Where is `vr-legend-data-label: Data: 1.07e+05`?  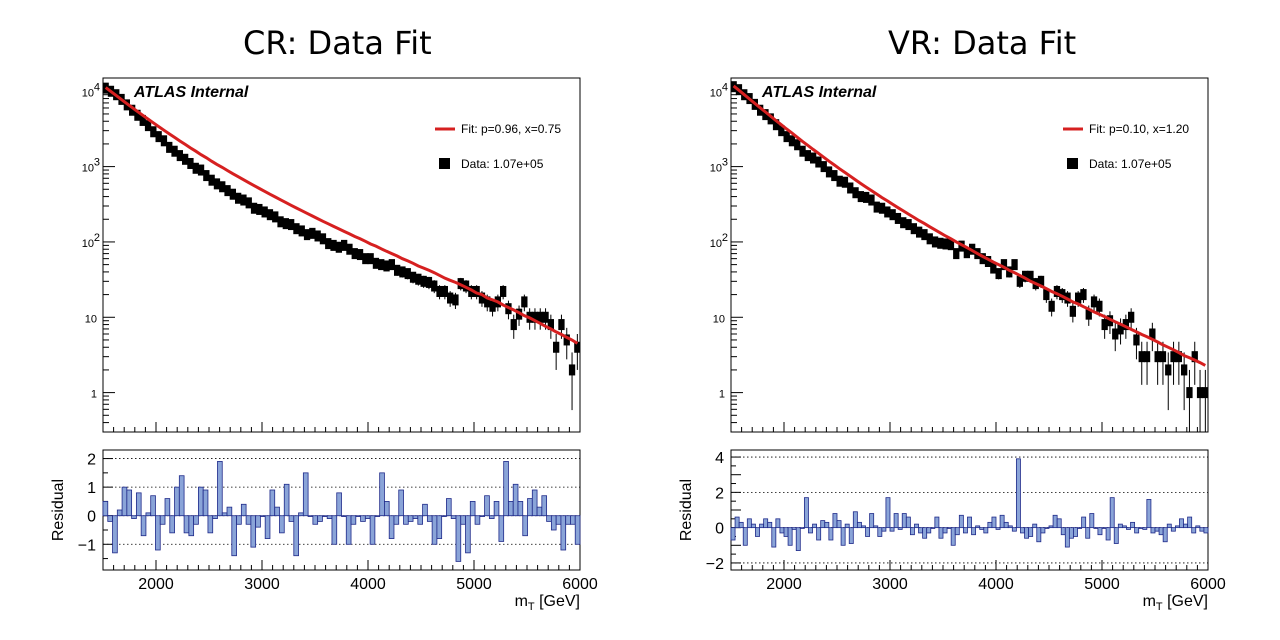 vr-legend-data-label: Data: 1.07e+05 is located at coordinates (1130, 164).